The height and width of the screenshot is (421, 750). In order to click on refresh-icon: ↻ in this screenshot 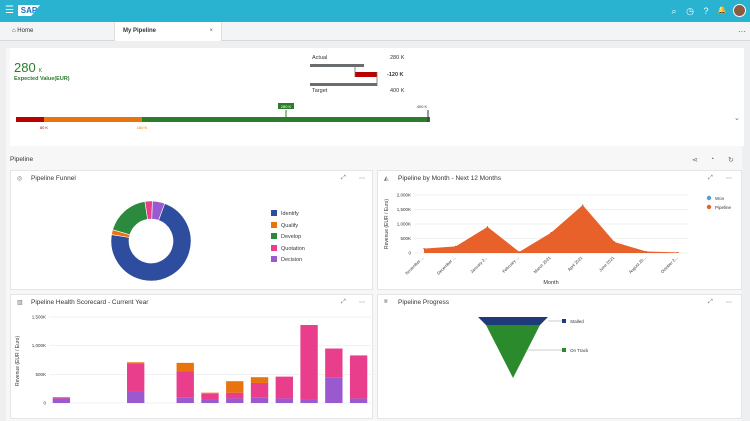, I will do `click(731, 160)`.